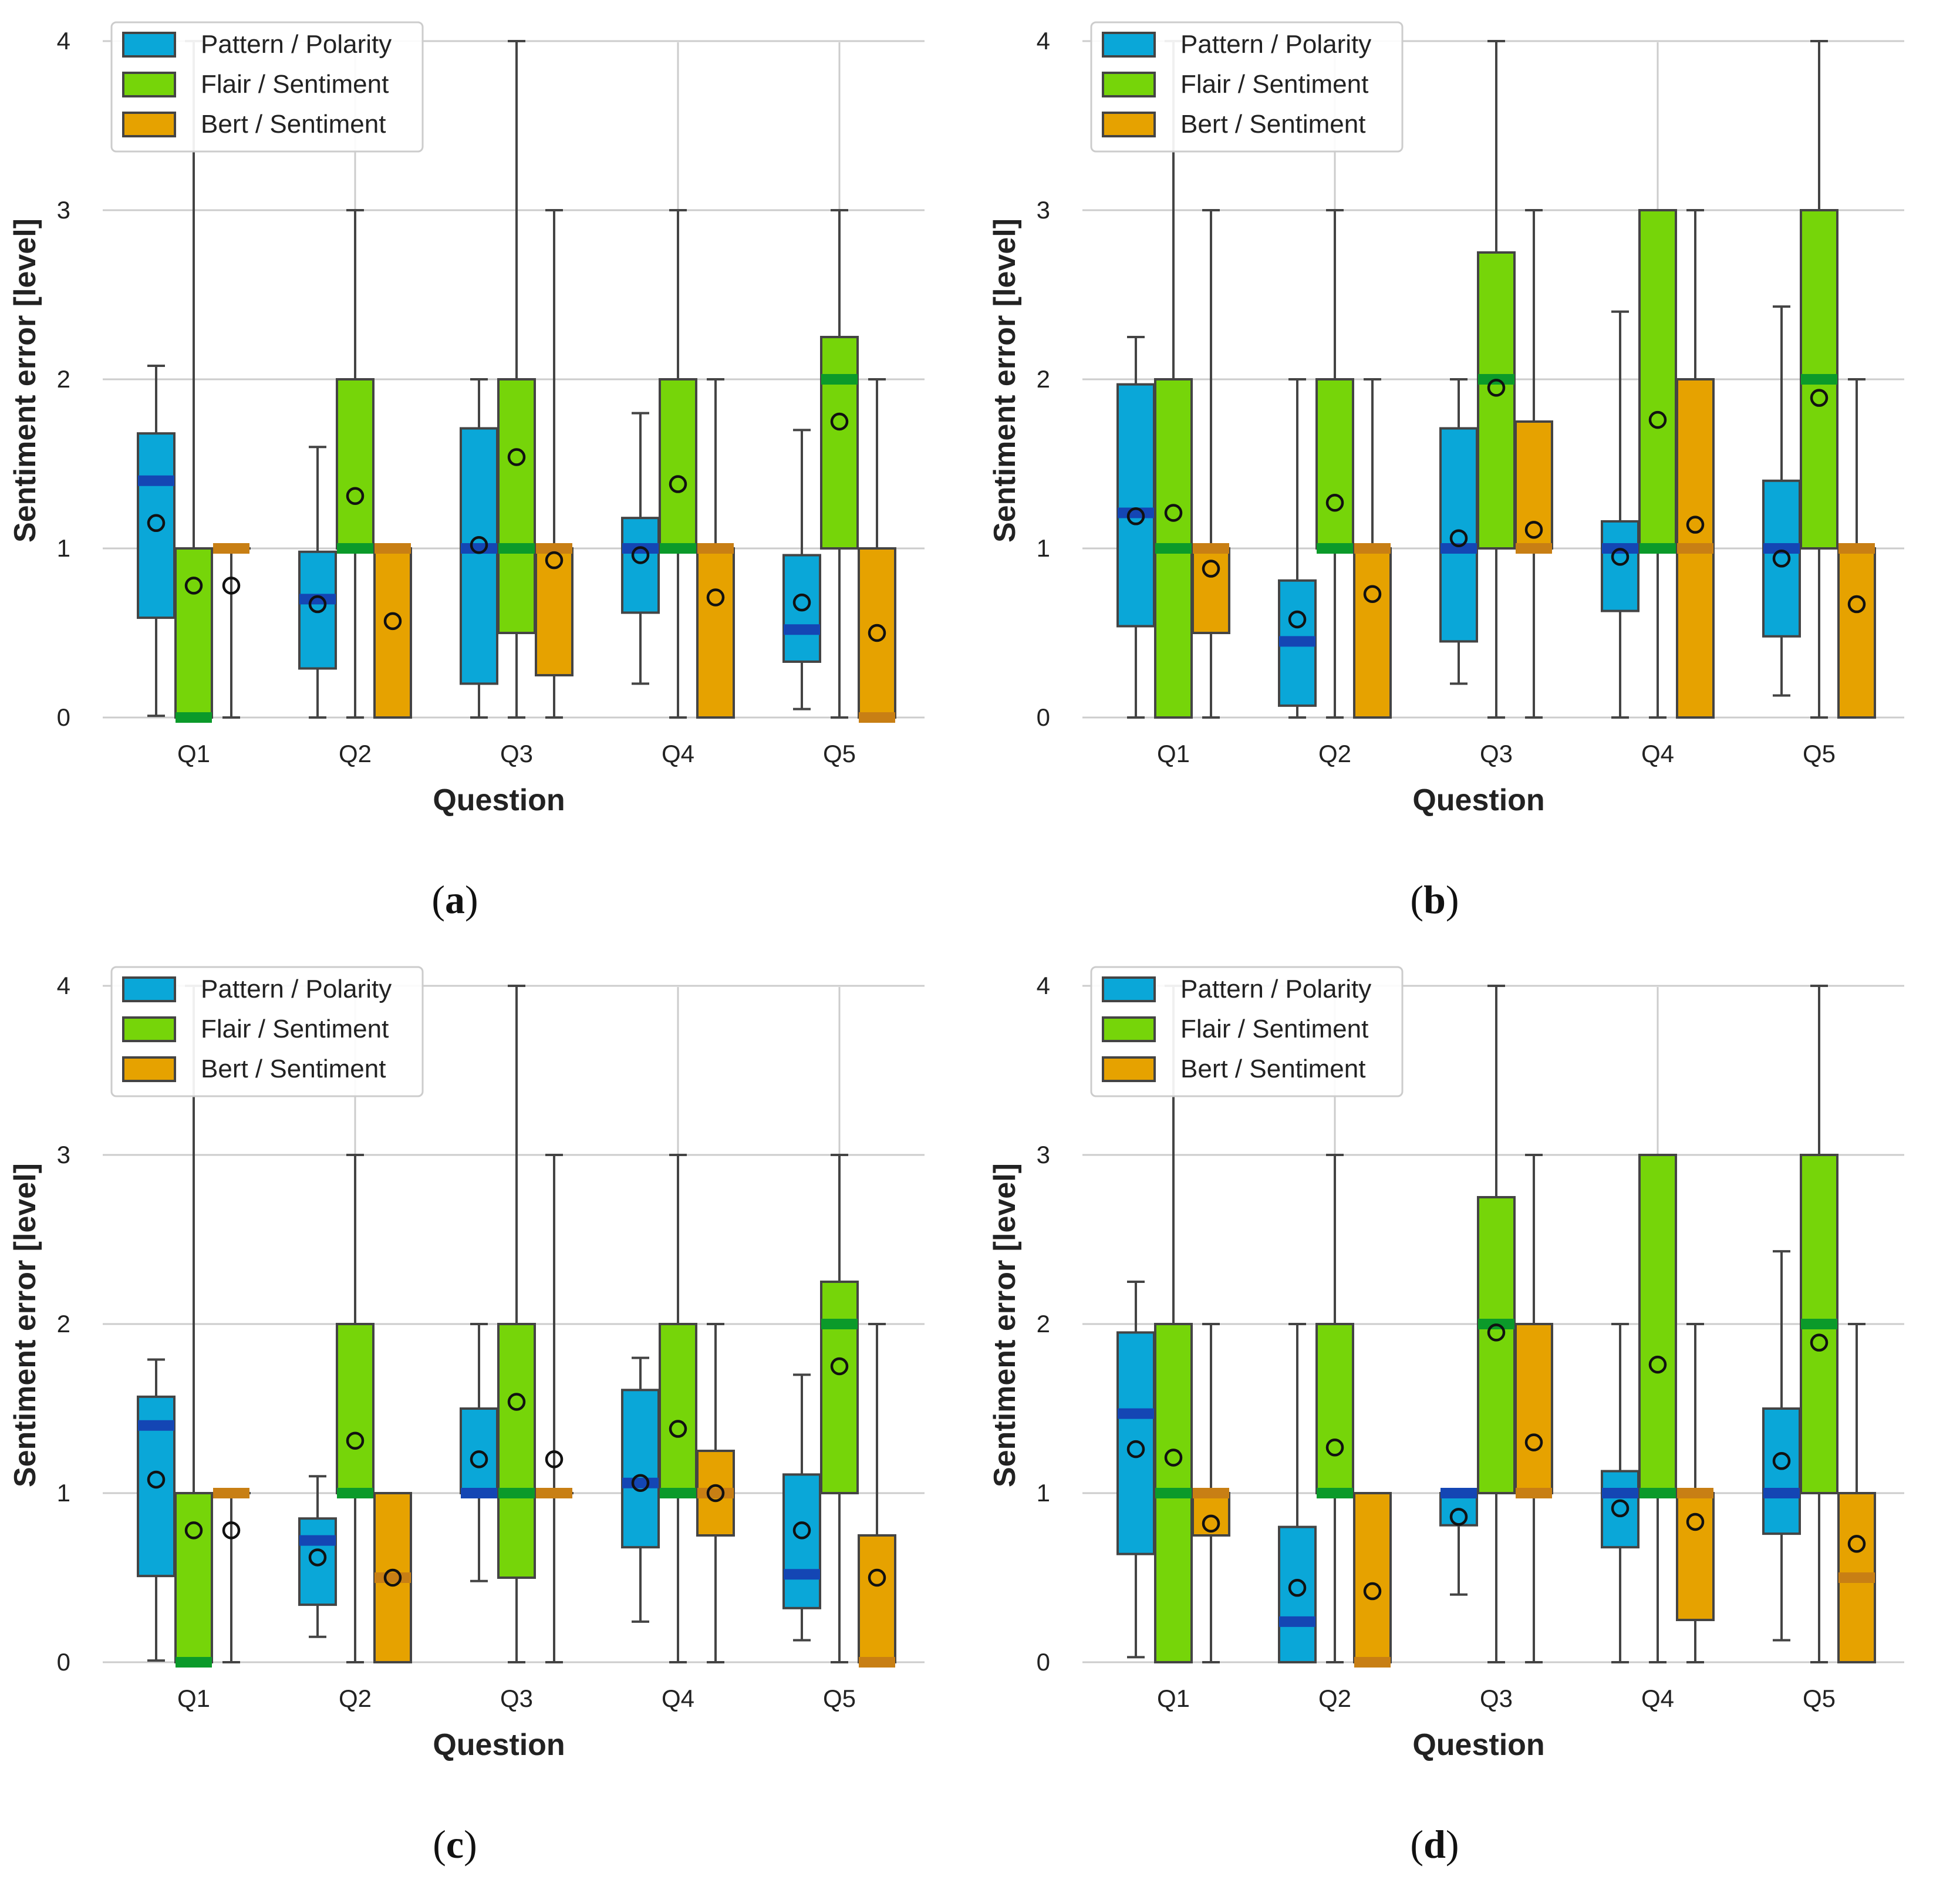 This screenshot has width=1960, height=1883. I want to click on y-tick-label: 1, so click(1043, 548).